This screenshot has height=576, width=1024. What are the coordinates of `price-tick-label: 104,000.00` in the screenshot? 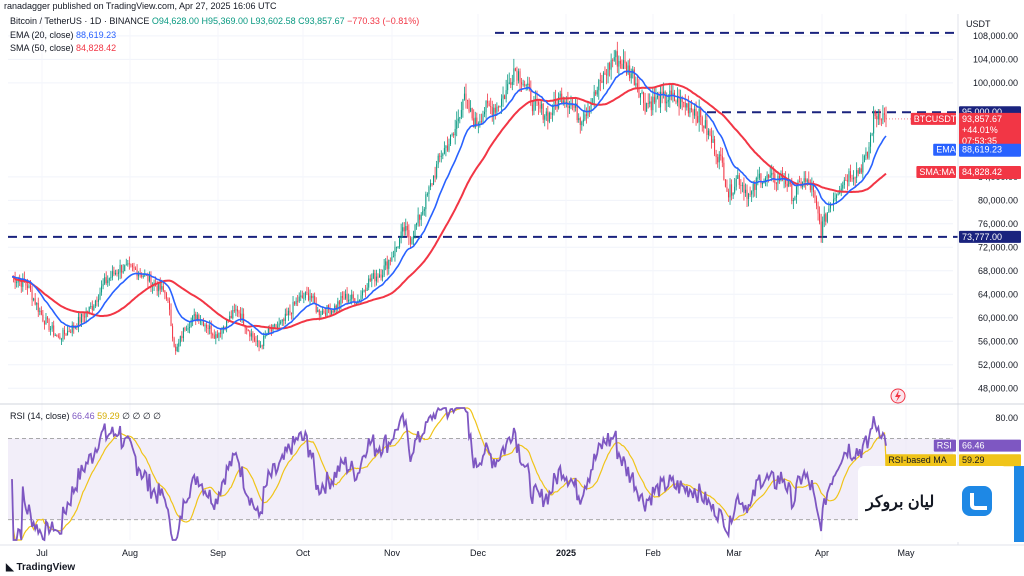 It's located at (995, 59).